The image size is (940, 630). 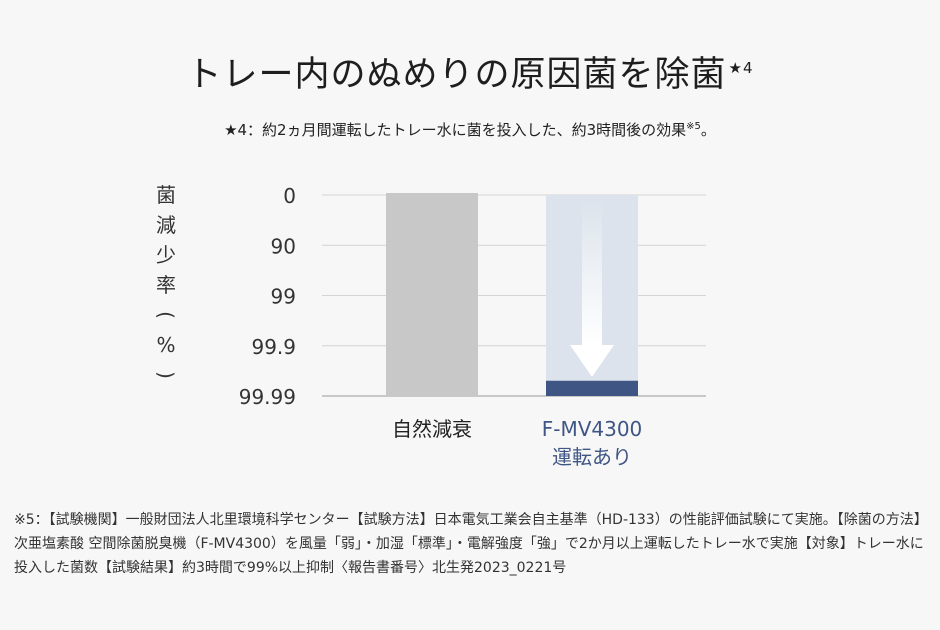 I want to click on y-axis-label-char: 率, so click(x=166, y=285).